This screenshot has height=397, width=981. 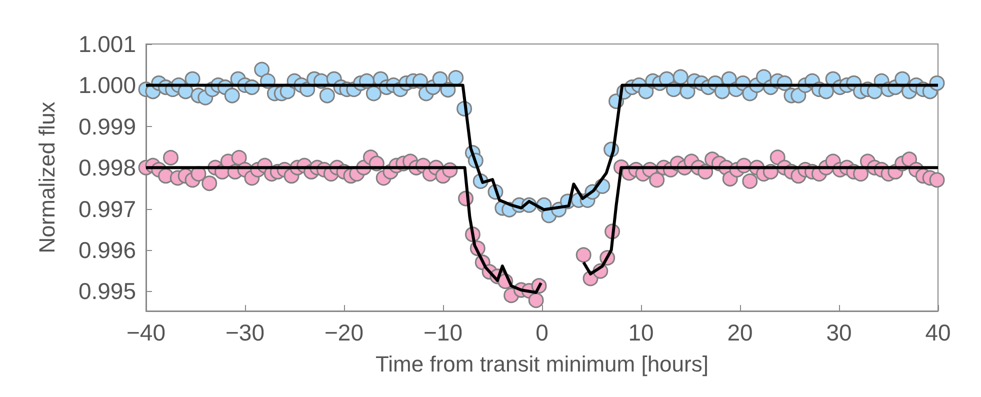 I want to click on x-tick-label: −20, so click(x=344, y=333).